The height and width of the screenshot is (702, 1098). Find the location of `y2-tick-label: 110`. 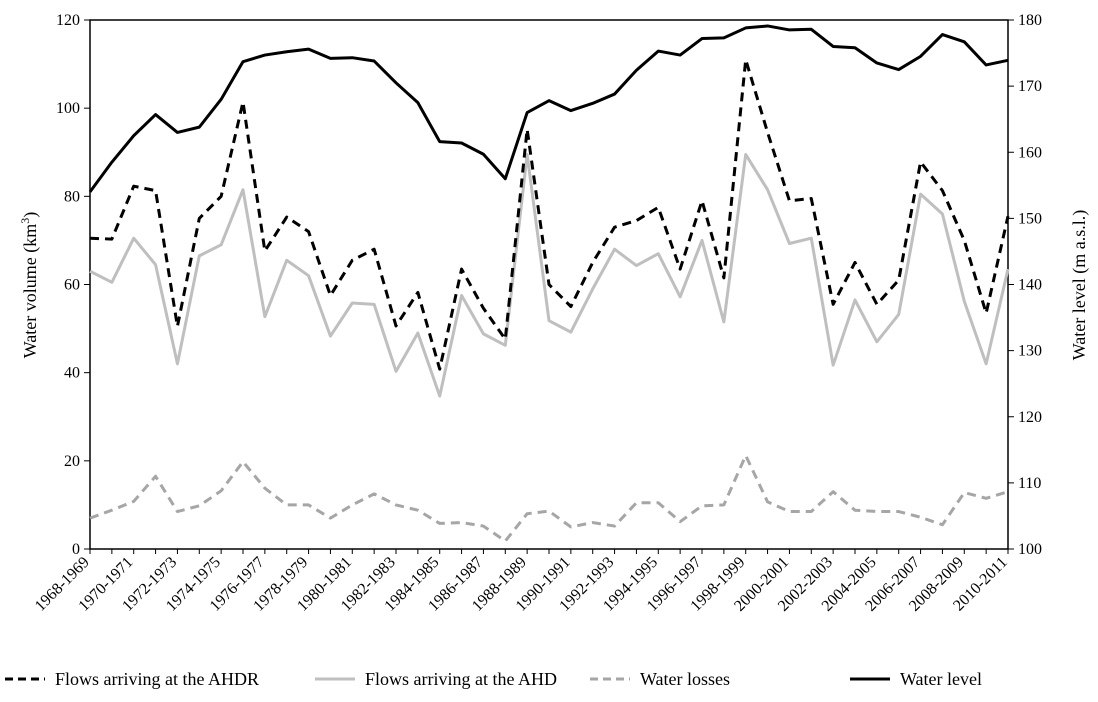

y2-tick-label: 110 is located at coordinates (1029, 483).